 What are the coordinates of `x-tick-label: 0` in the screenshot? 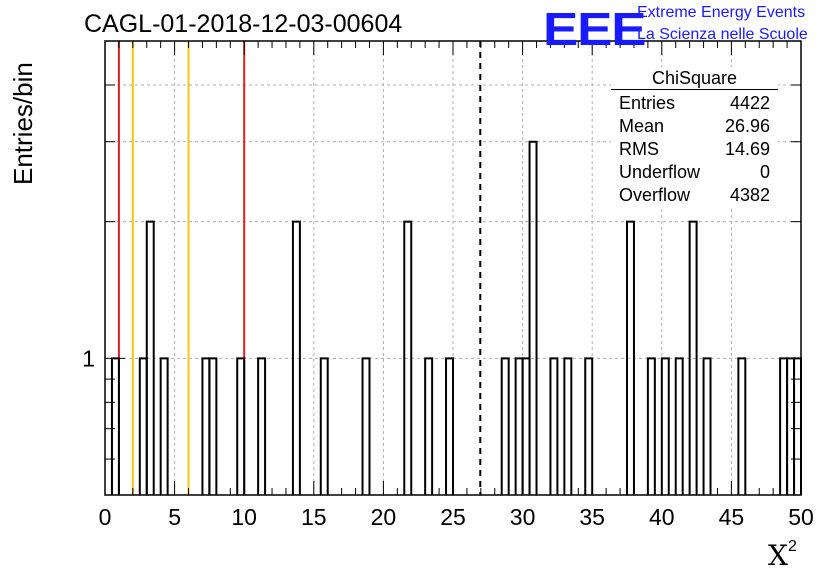 It's located at (105, 517).